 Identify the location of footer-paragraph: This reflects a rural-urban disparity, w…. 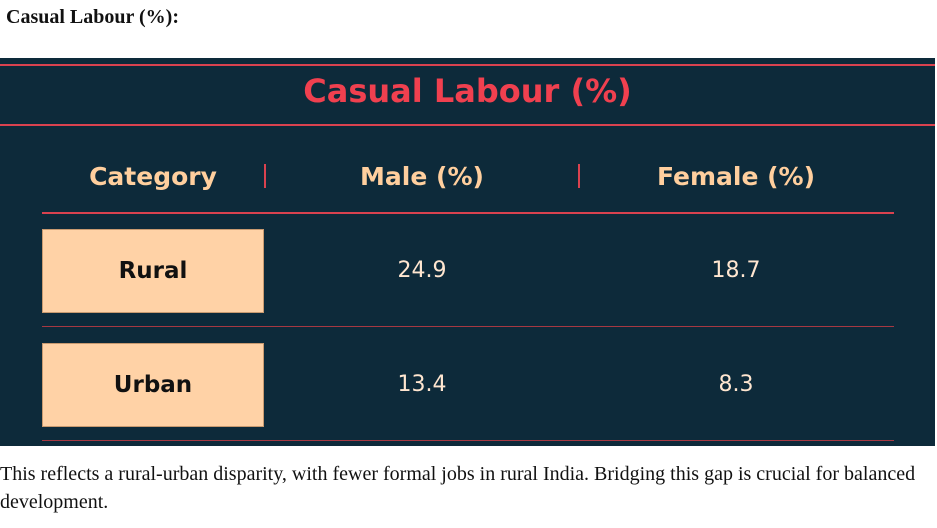
(458, 488).